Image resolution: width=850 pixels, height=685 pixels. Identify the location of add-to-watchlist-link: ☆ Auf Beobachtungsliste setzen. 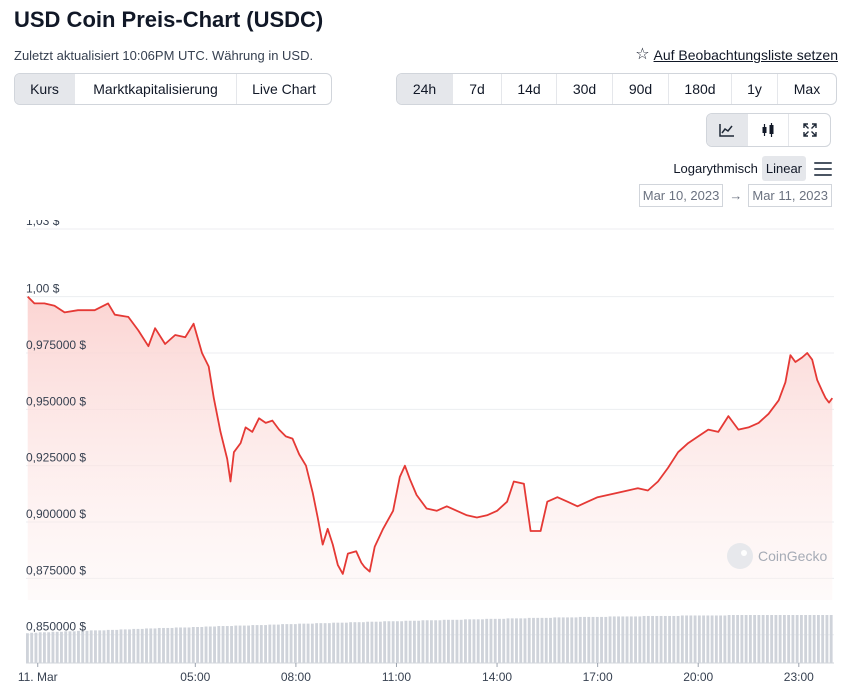
(736, 55).